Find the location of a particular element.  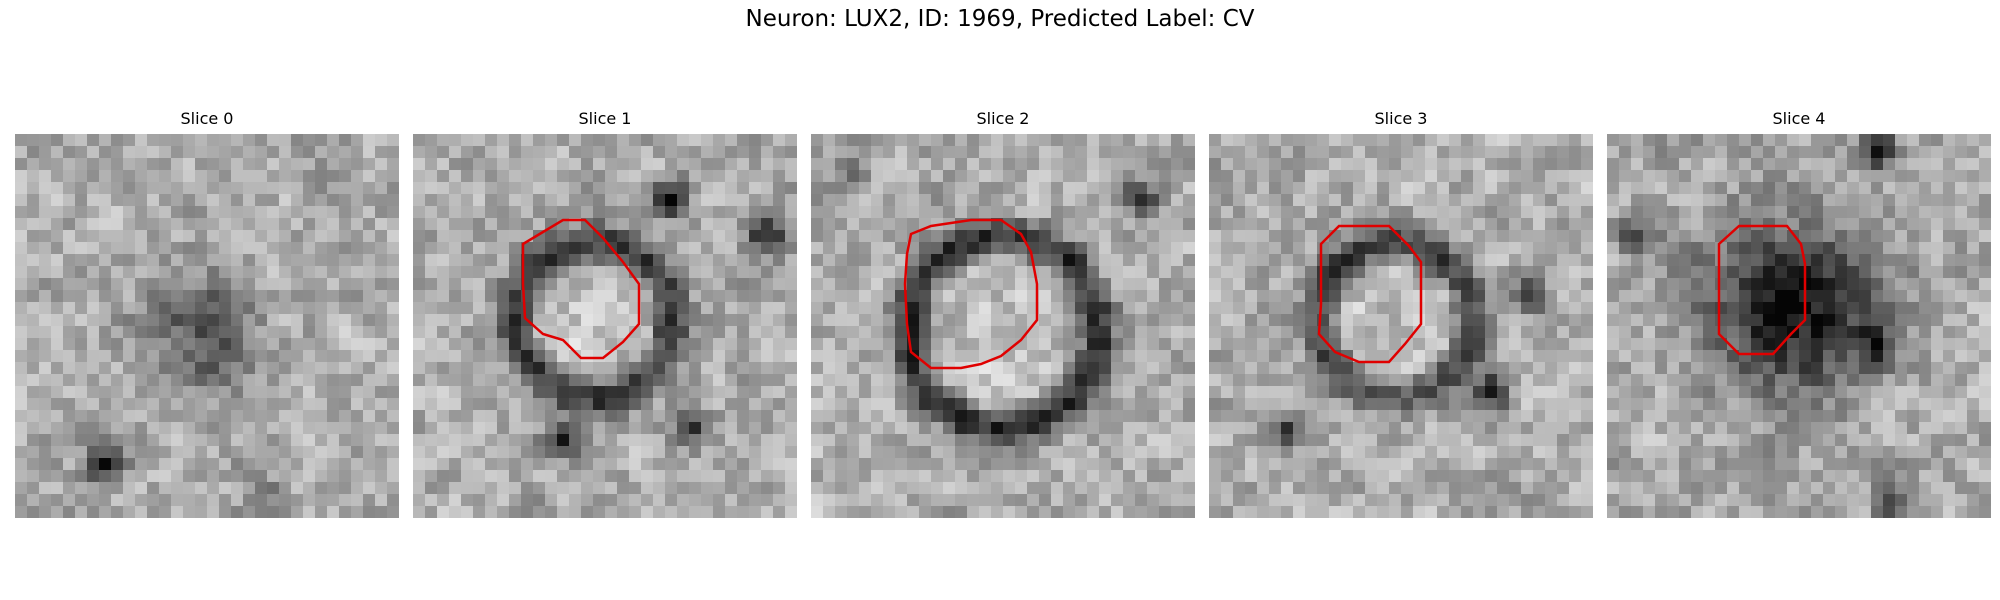

slice-panel-4: Slice 4 is located at coordinates (1799, 313).